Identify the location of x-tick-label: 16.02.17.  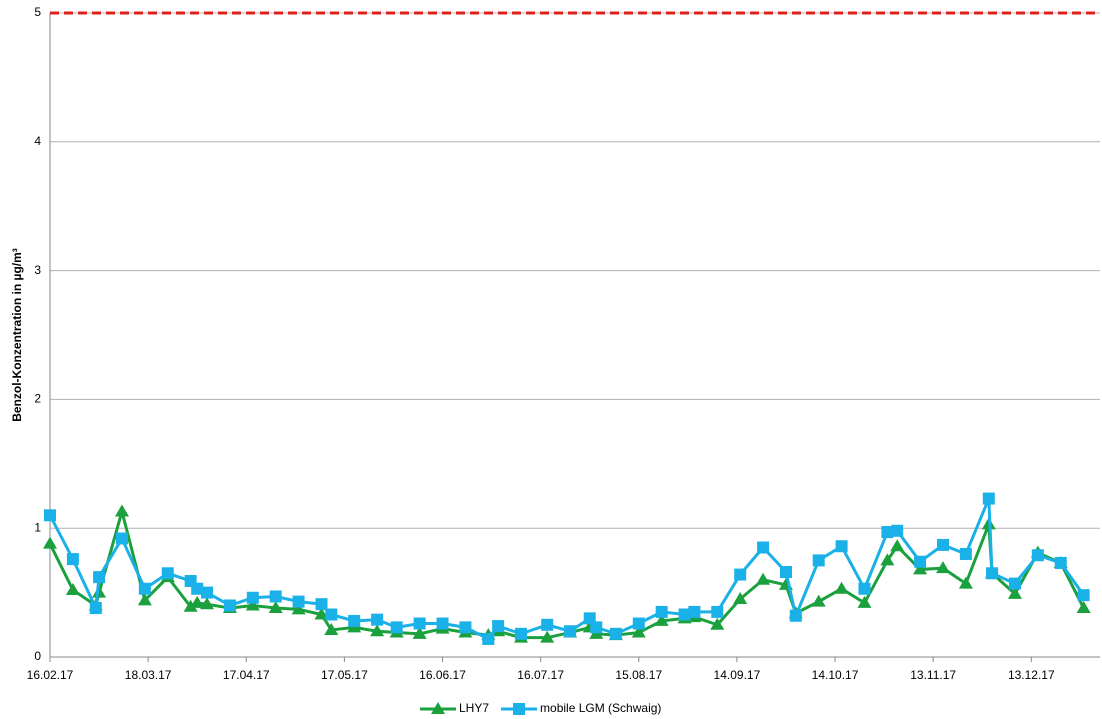
(50, 675).